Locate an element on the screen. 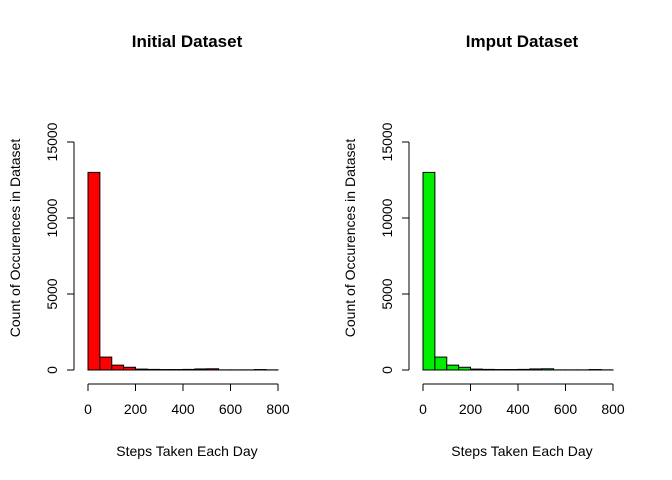 Image resolution: width=672 pixels, height=480 pixels. chart-title: Initial Dataset is located at coordinates (187, 41).